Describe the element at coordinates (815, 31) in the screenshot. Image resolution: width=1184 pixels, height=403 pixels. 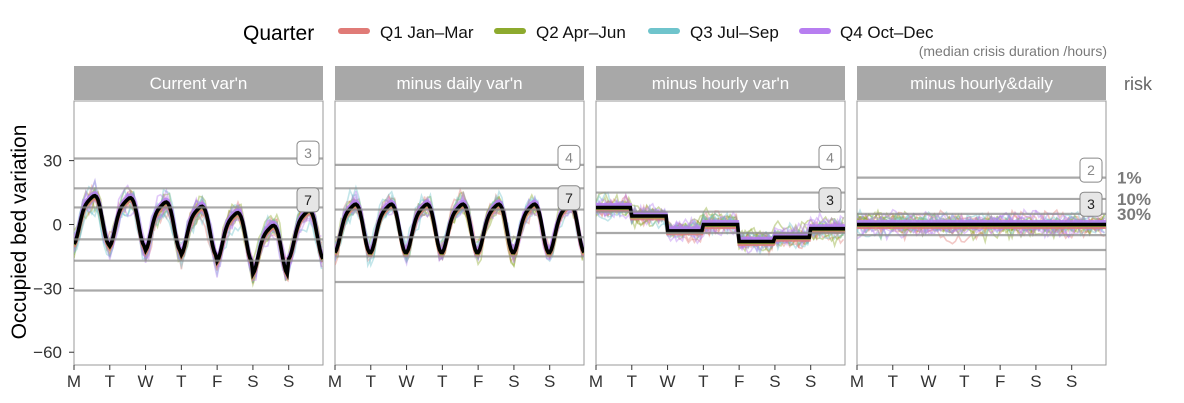
I see `legend-swatch-q4` at that location.